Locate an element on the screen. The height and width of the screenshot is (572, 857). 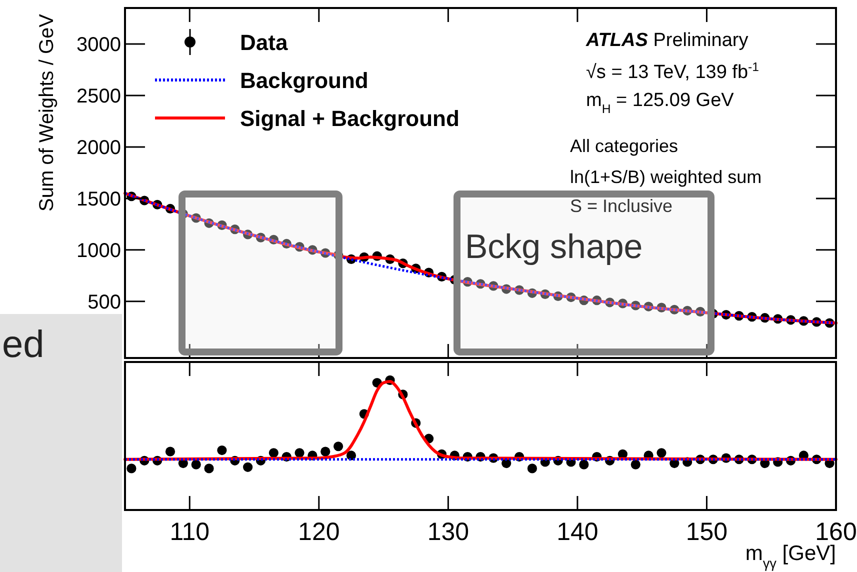
annotation: ATLAS Preliminary is located at coordinates (667, 40).